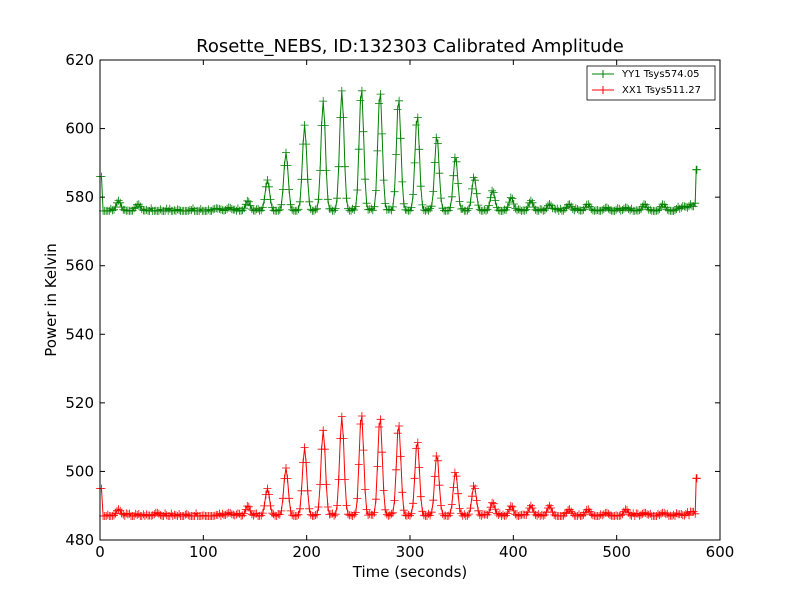 The width and height of the screenshot is (800, 600). I want to click on y-tick-label: 580, so click(79, 197).